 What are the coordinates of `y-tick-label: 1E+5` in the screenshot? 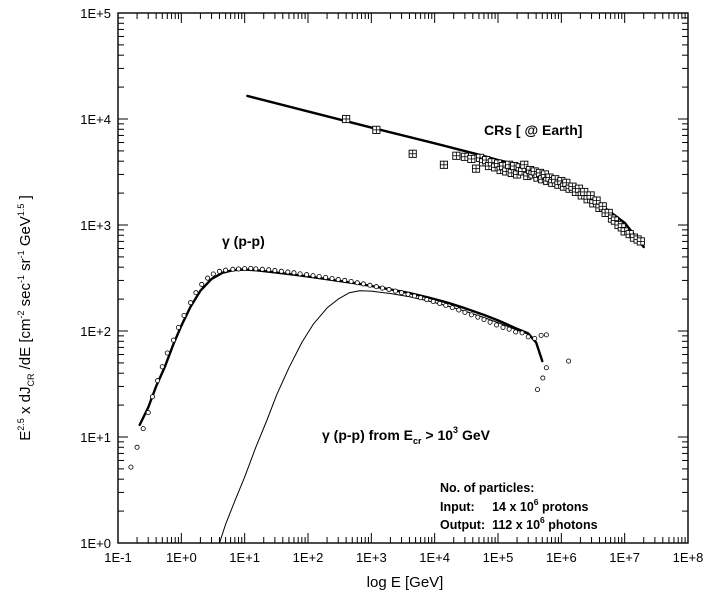 It's located at (95, 13).